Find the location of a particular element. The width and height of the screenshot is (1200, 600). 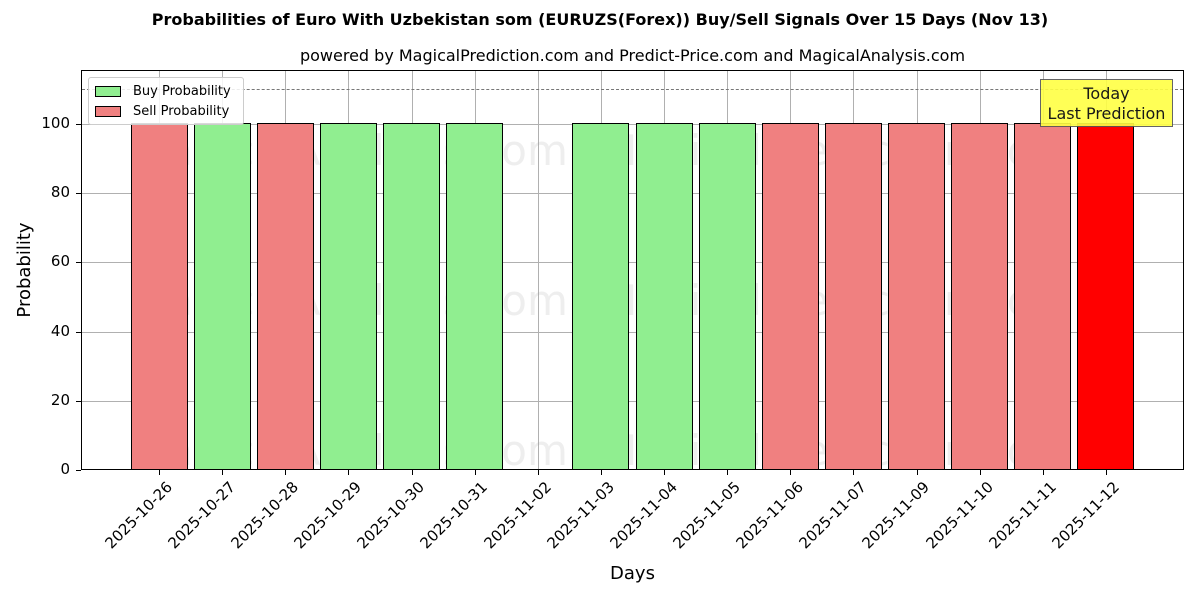

x-tick-label: 2025-10-29 is located at coordinates (328, 515).